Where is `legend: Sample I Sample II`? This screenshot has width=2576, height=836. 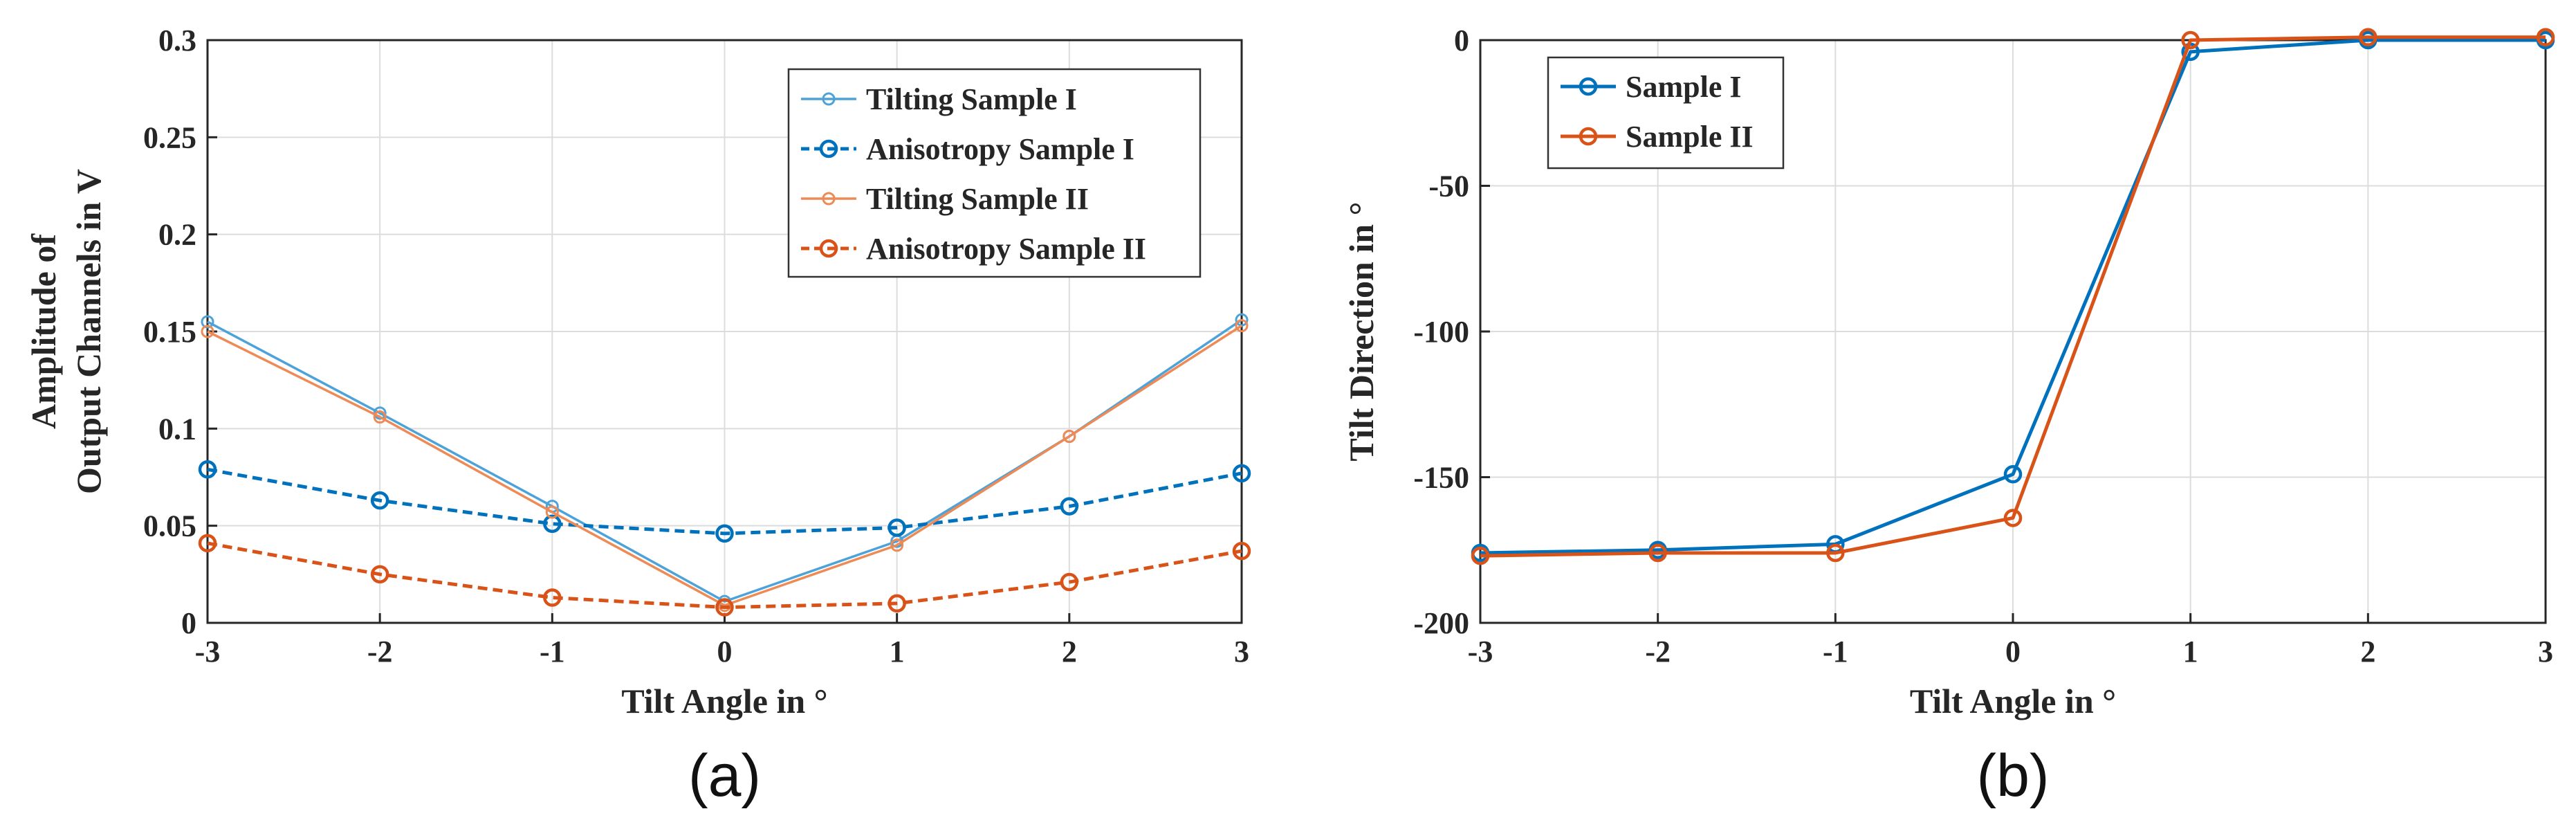 legend: Sample I Sample II is located at coordinates (1666, 113).